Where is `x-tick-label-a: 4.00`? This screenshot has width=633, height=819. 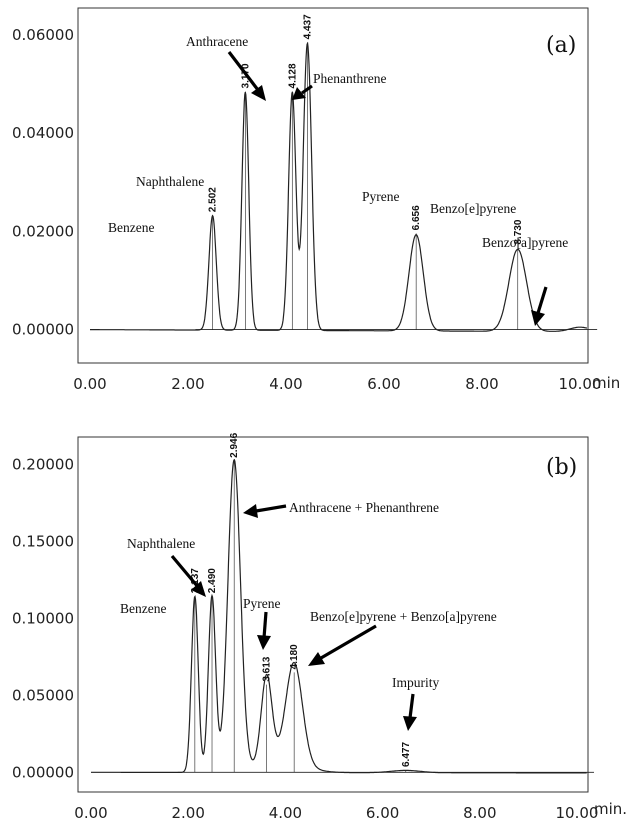 x-tick-label-a: 4.00 is located at coordinates (285, 384).